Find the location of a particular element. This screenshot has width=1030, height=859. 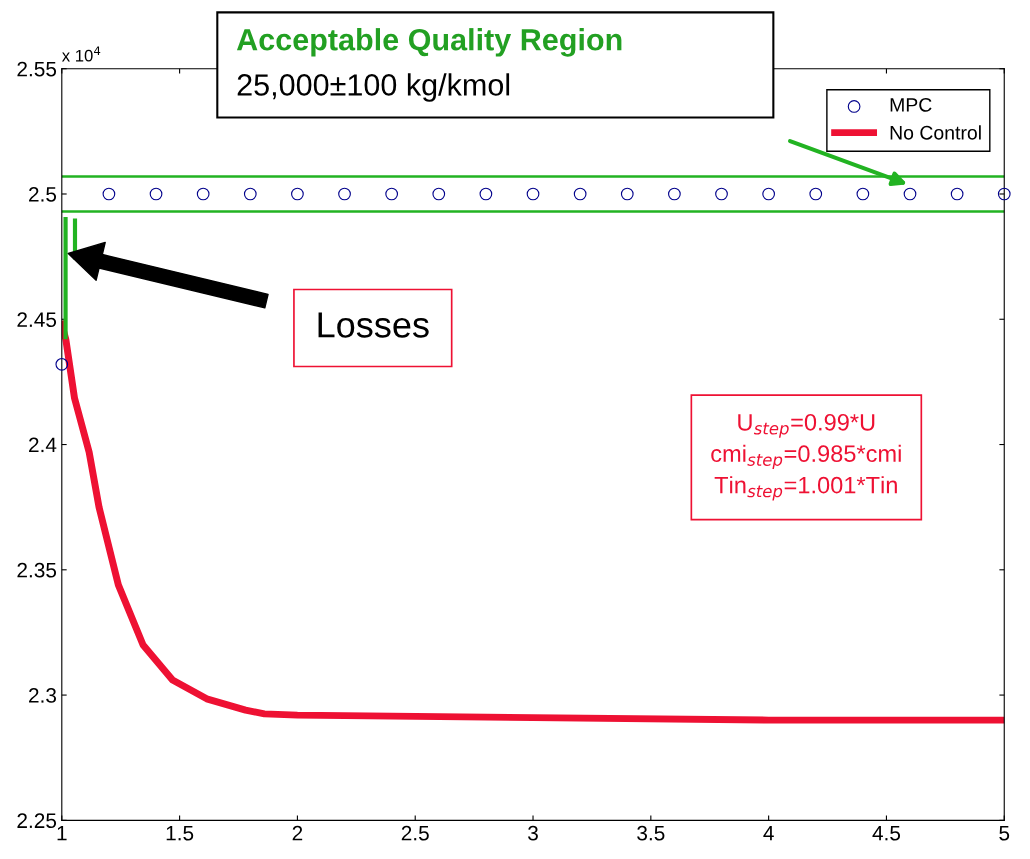

x-tick-label: 2 is located at coordinates (297, 833).